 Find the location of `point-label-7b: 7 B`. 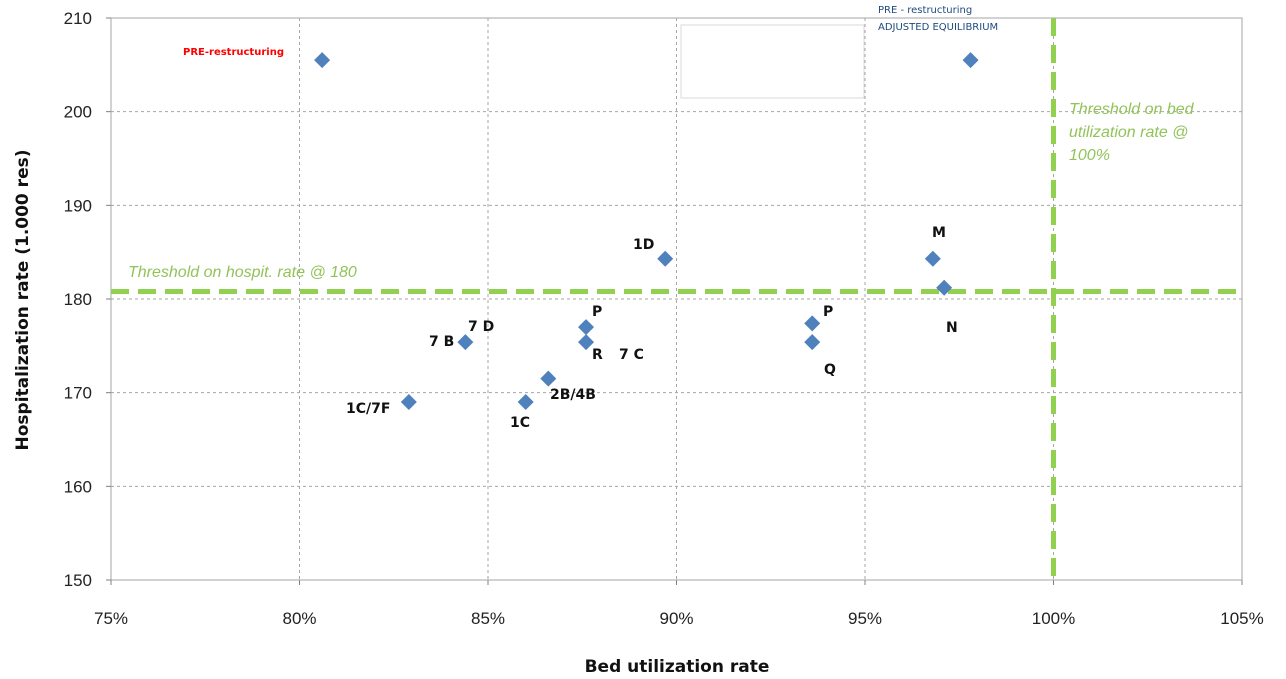

point-label-7b: 7 B is located at coordinates (441, 342).